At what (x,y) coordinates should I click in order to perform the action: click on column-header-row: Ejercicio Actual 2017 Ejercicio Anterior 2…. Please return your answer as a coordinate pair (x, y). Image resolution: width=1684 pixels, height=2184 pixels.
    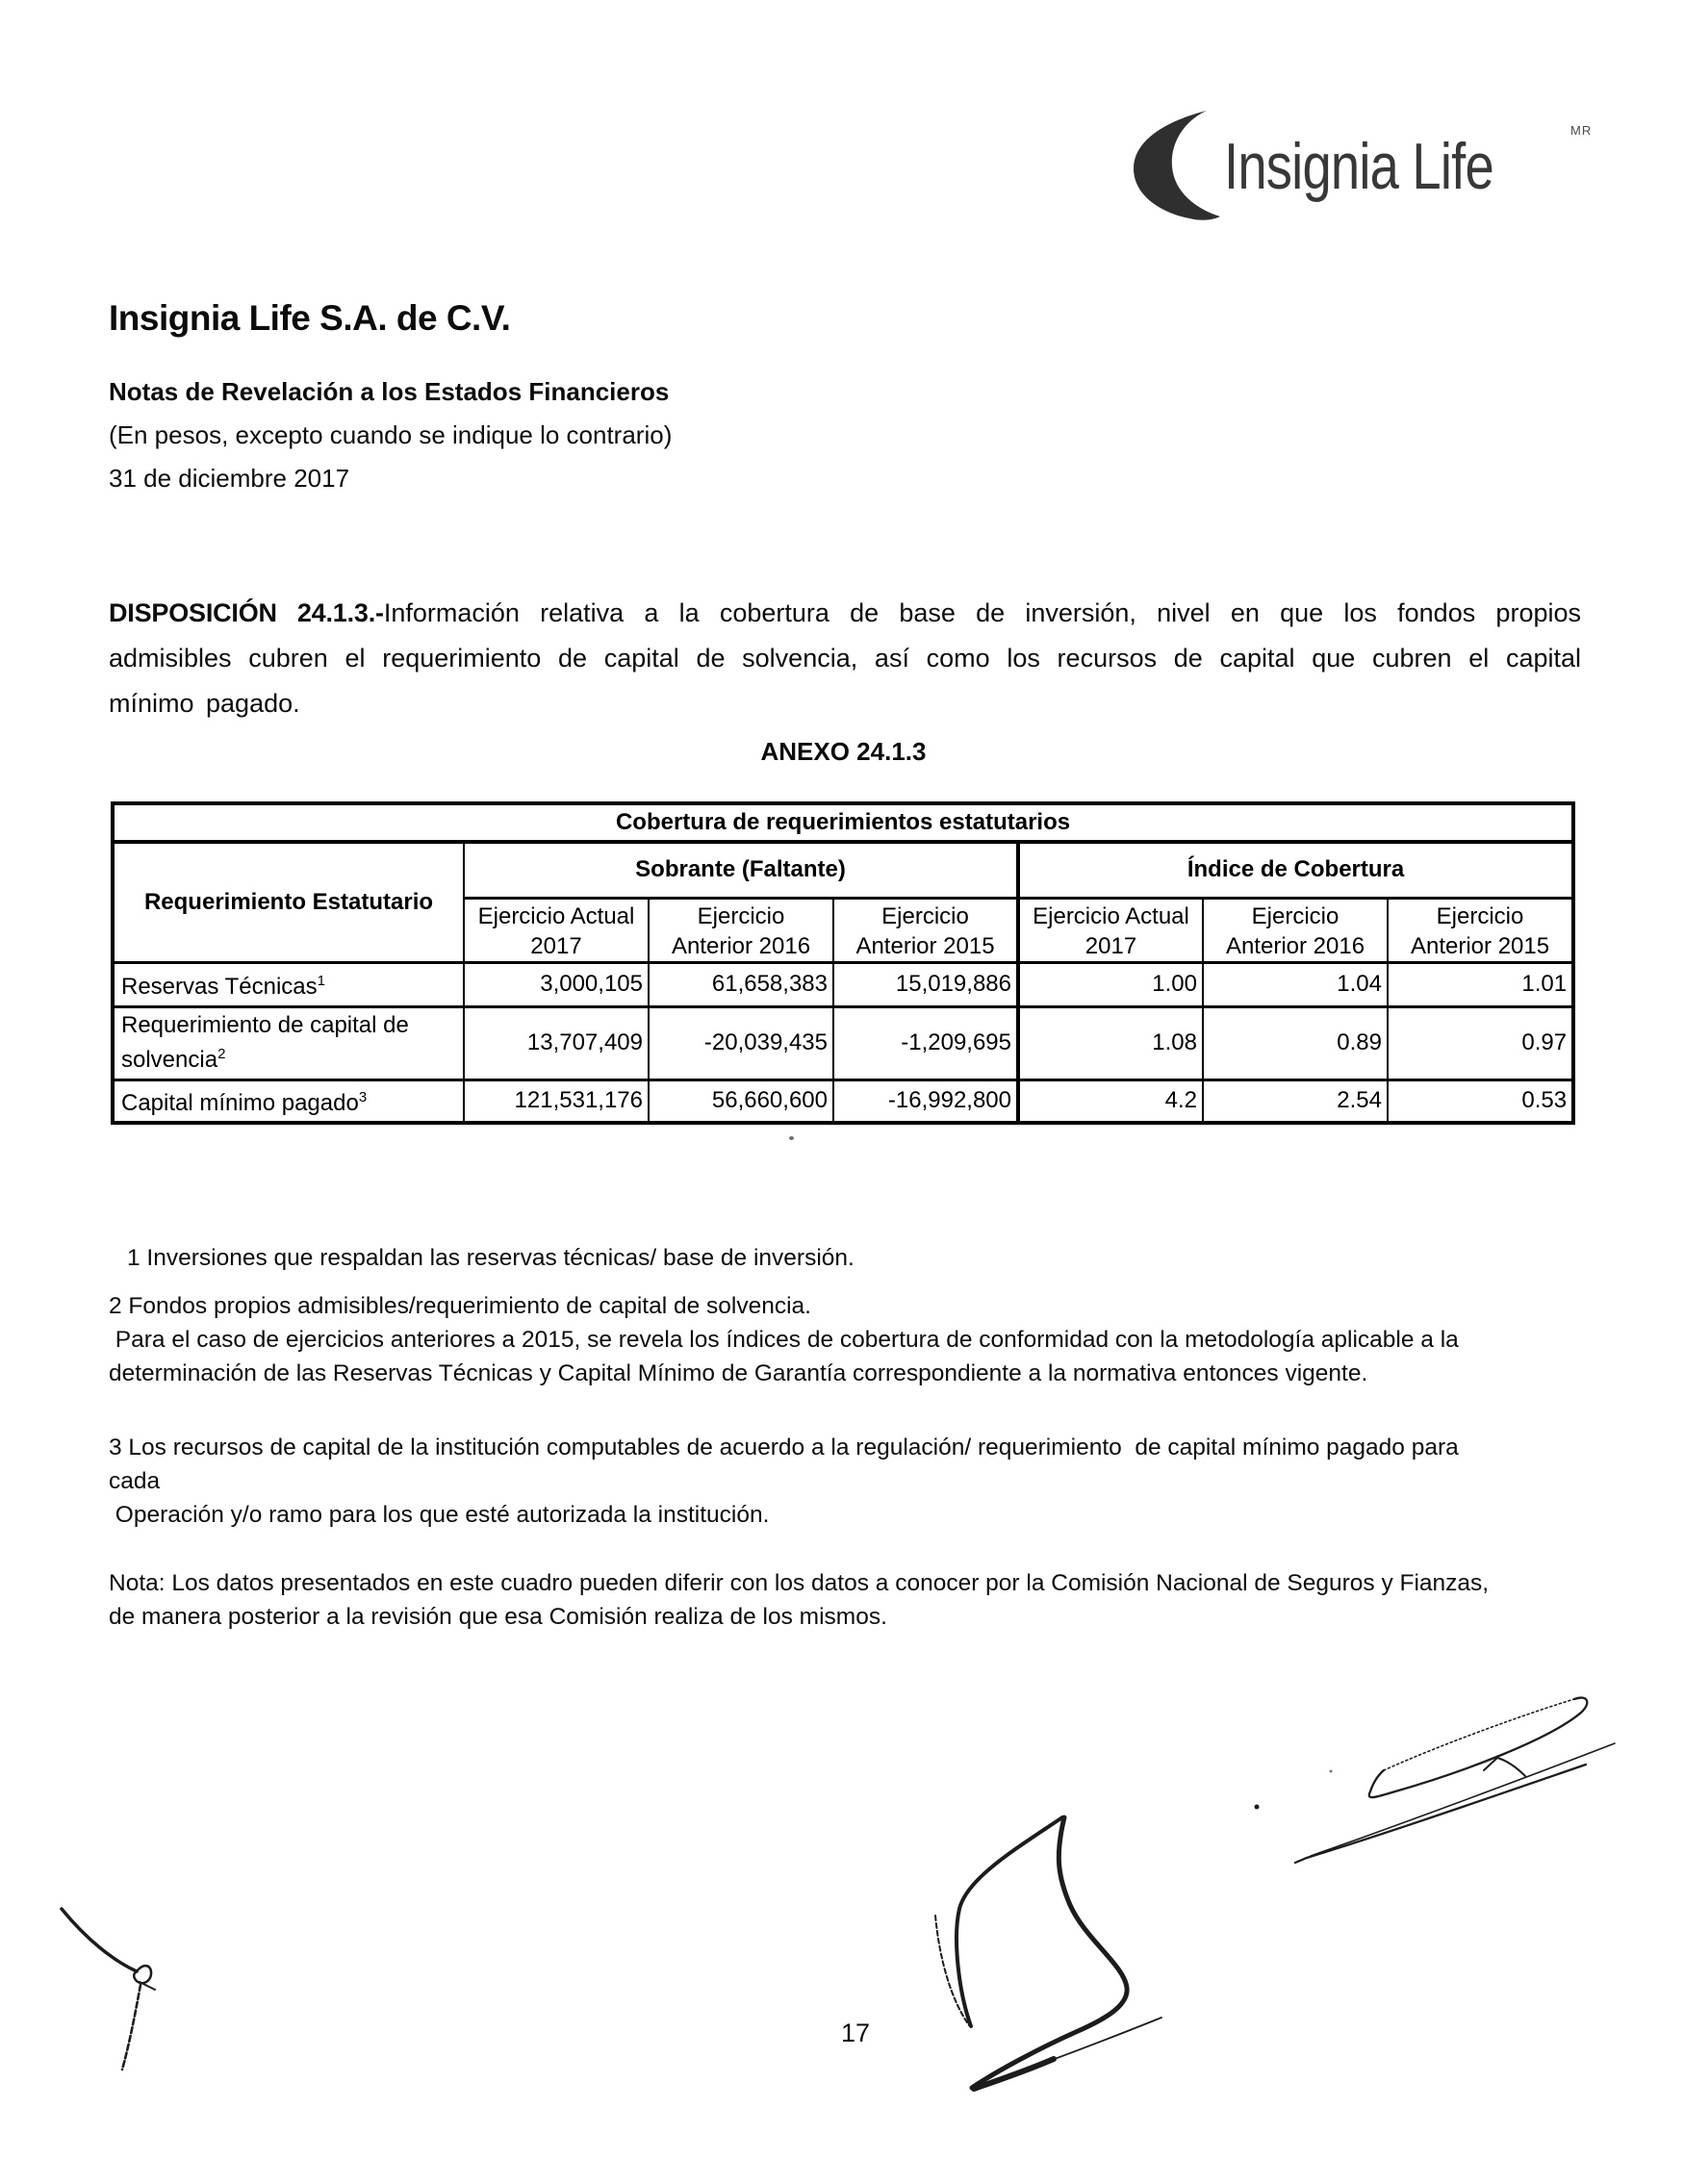
    Looking at the image, I should click on (844, 930).